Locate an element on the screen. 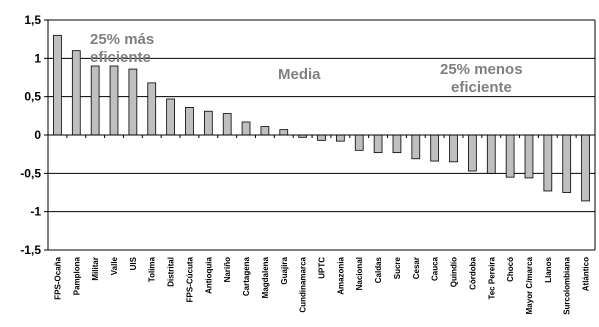 The height and width of the screenshot is (327, 599). x-tick-label: Caldas is located at coordinates (378, 269).